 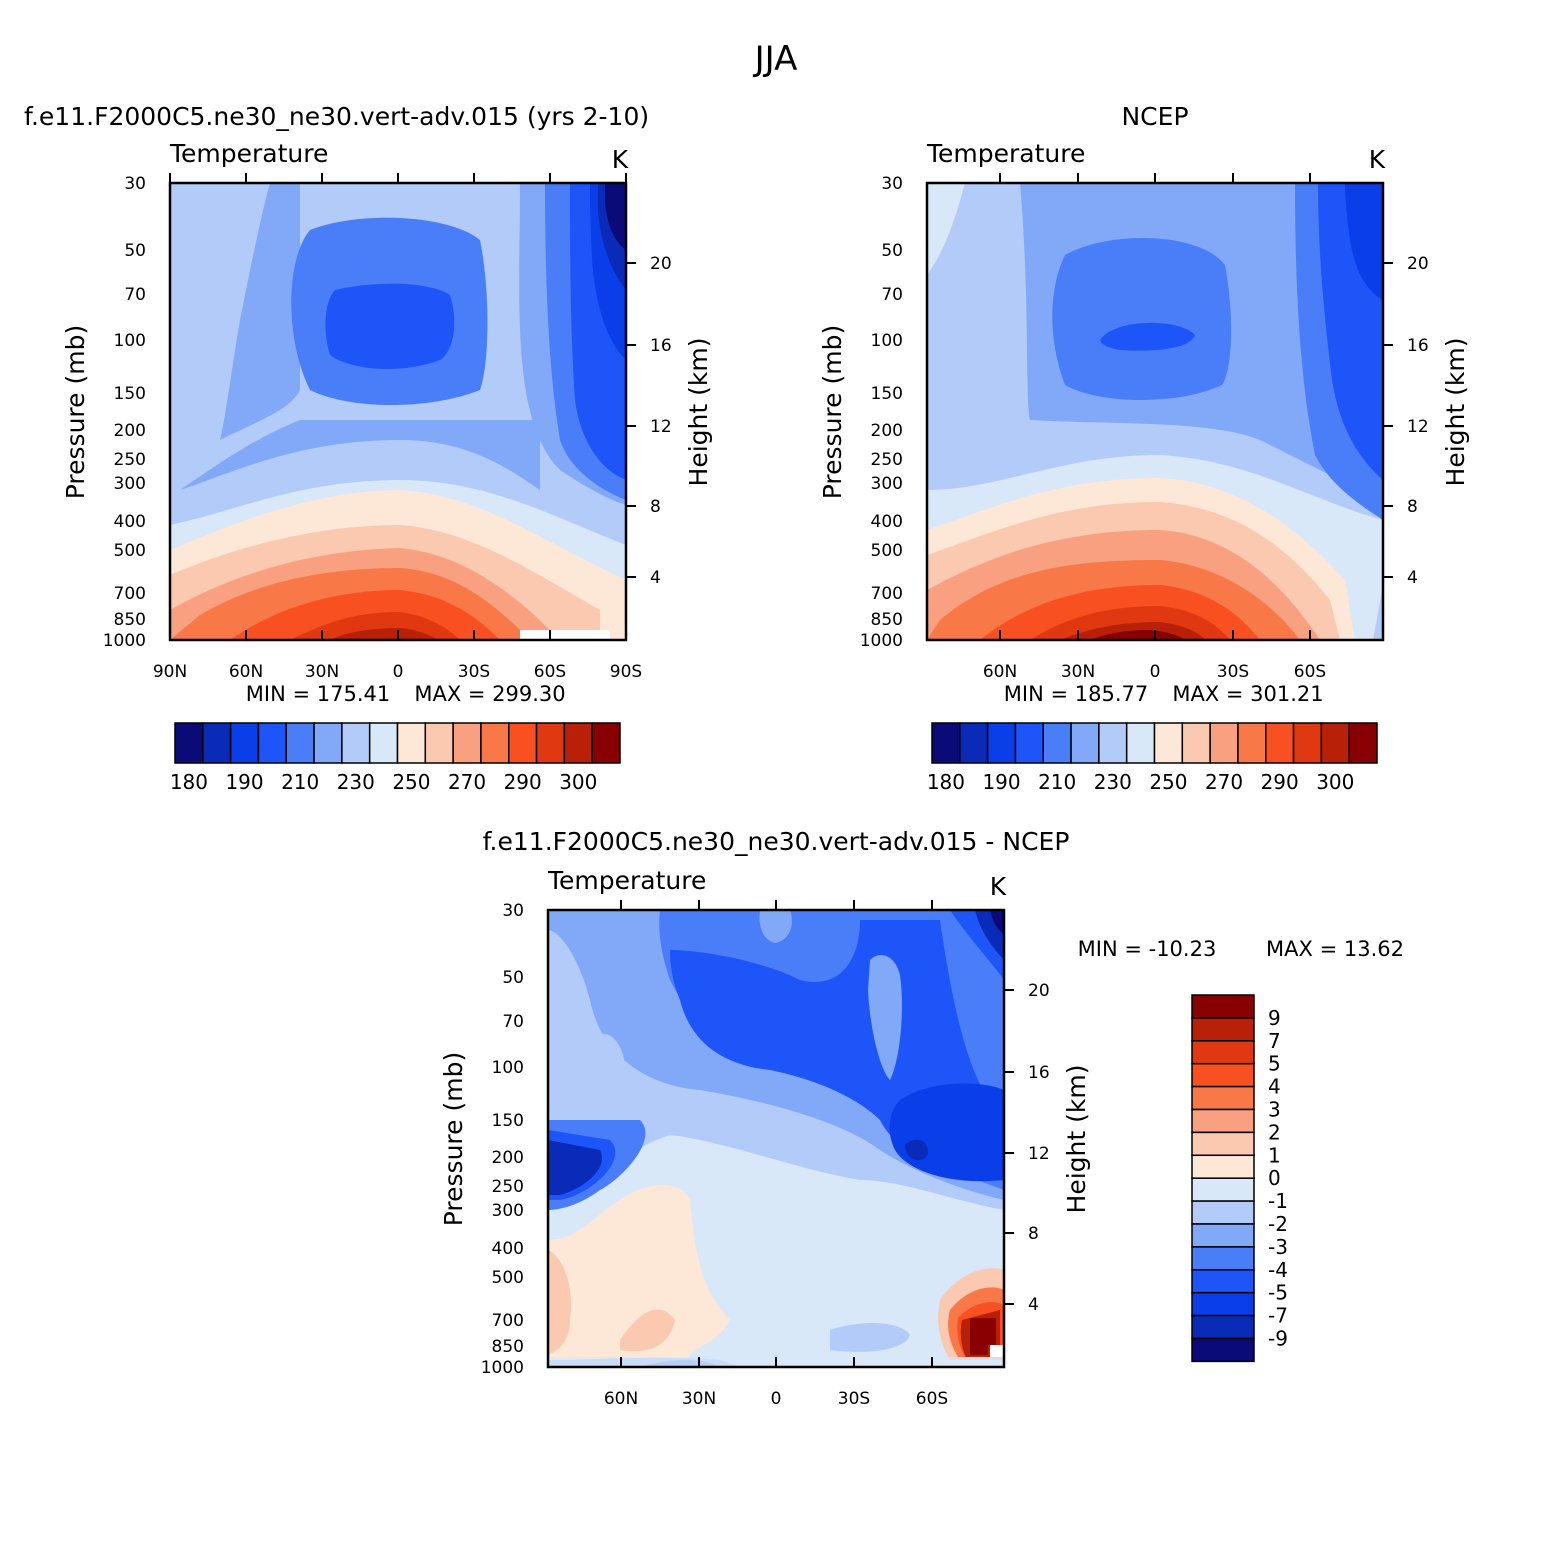 What do you see at coordinates (1274, 1110) in the screenshot?
I see `colorbar-label: 3` at bounding box center [1274, 1110].